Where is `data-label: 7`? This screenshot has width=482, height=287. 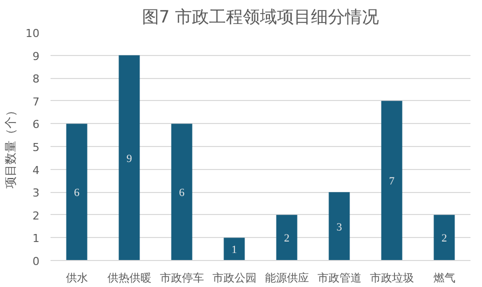
data-label: 7 is located at coordinates (392, 182).